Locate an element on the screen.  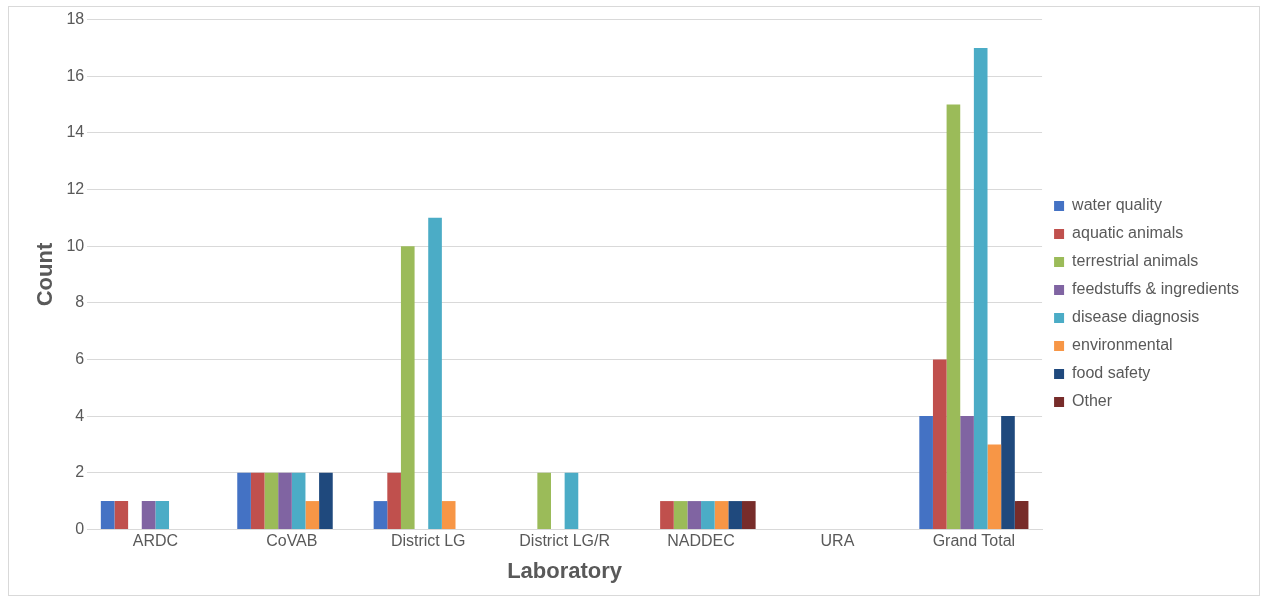
x-tick-label: CoVAB is located at coordinates (292, 541).